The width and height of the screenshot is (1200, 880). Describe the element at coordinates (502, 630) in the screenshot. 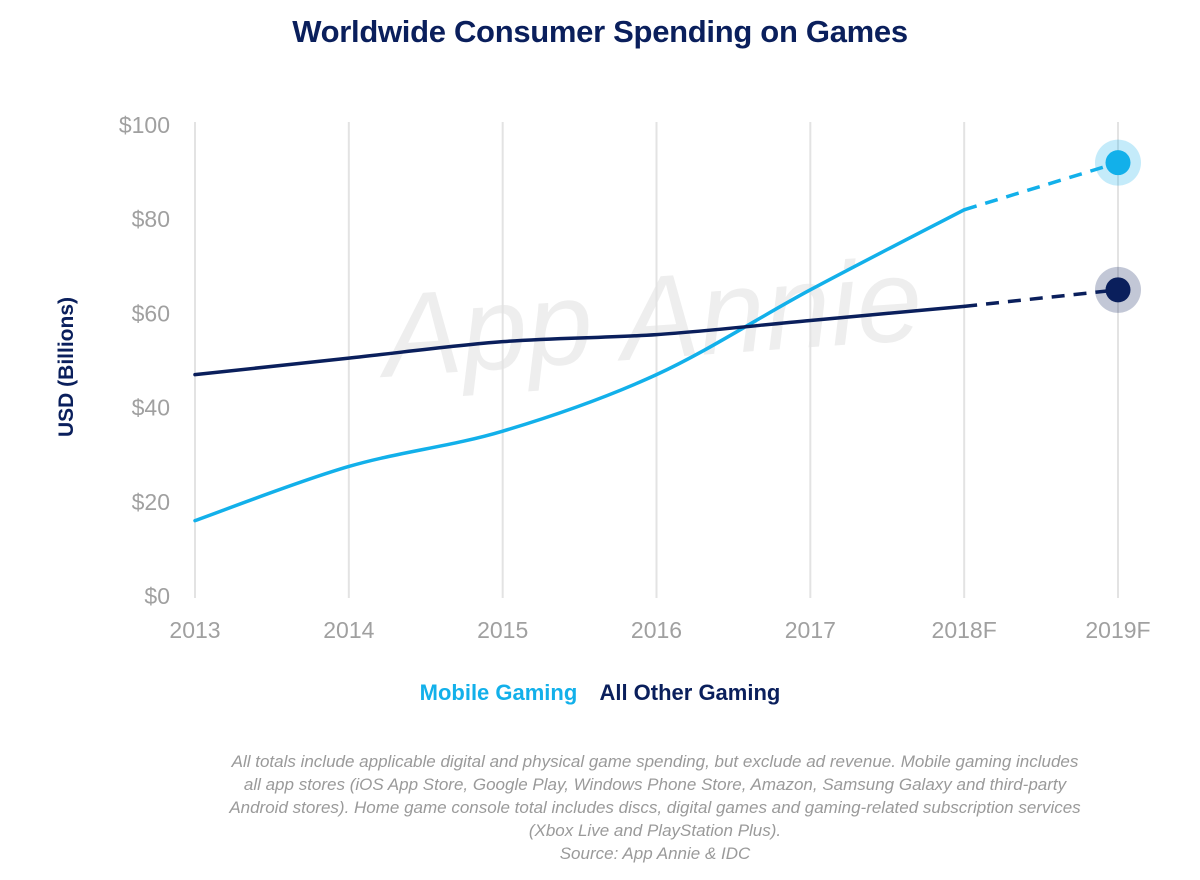

I see `x-tick-label: 2015` at that location.